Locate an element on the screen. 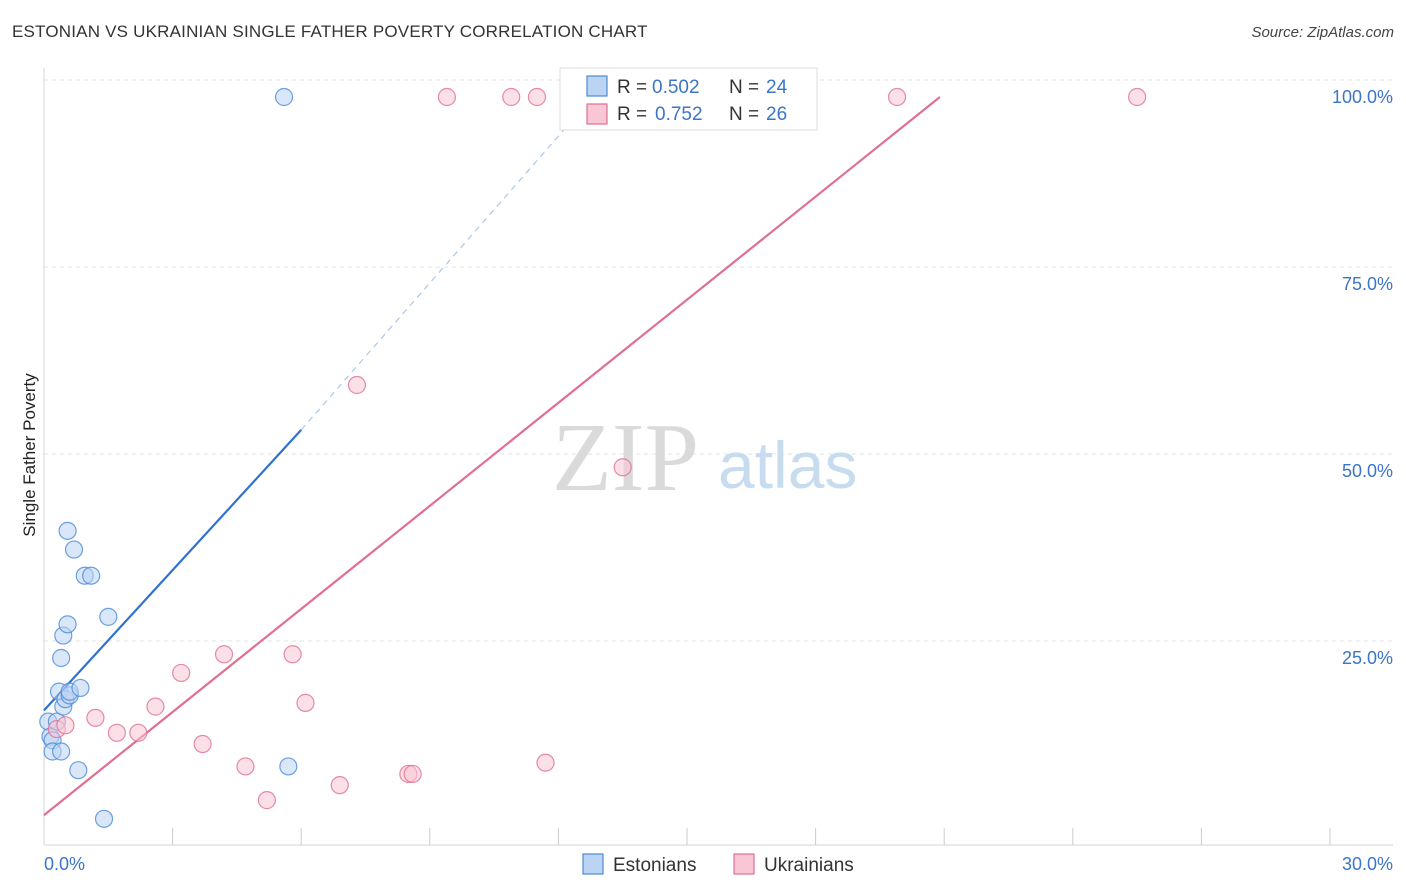  y-tick-label: 100.0% is located at coordinates (1362, 97).